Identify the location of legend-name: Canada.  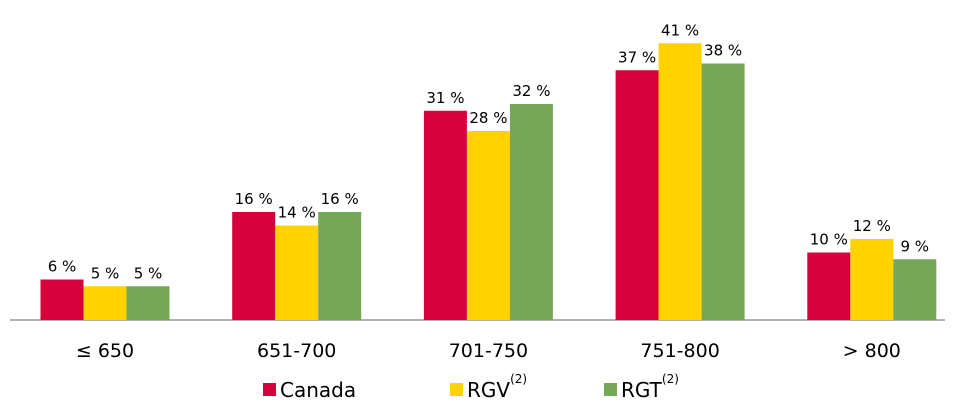
(318, 390).